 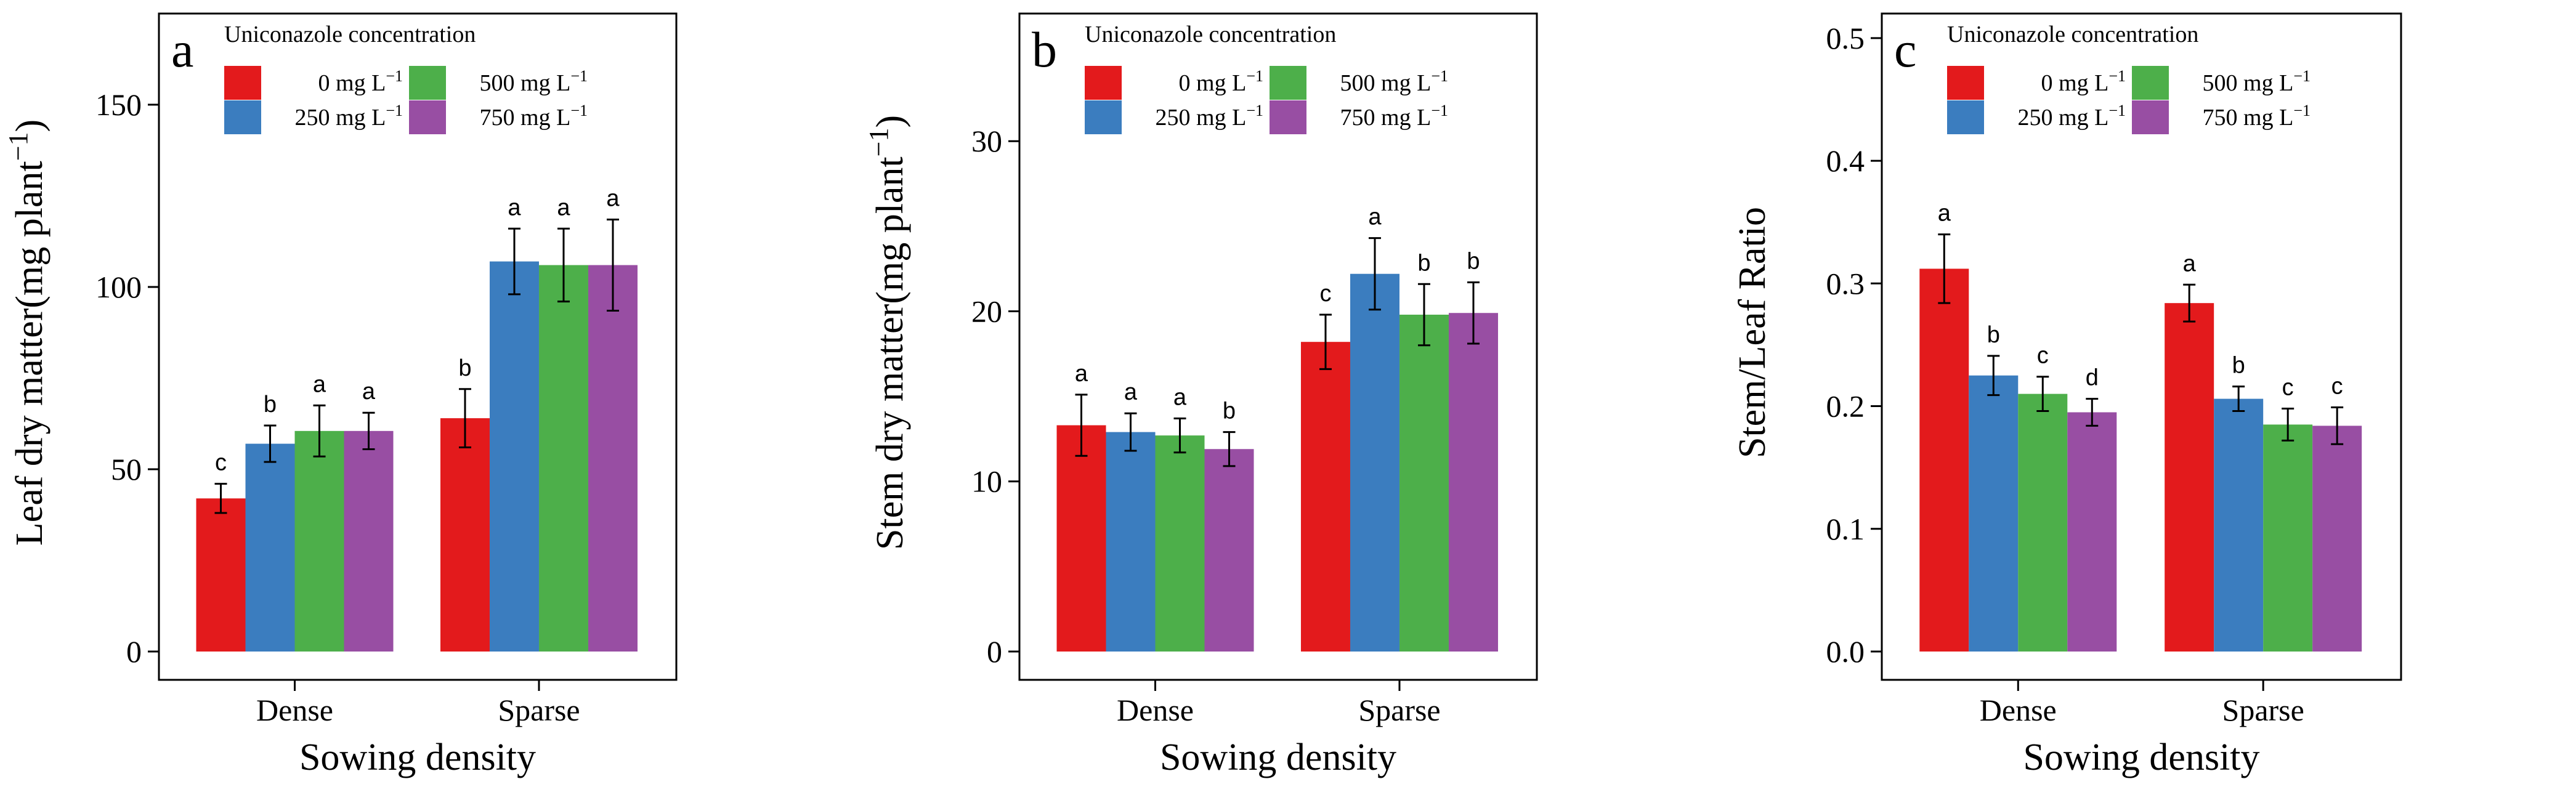 What do you see at coordinates (1044, 50) in the screenshot?
I see `panel-letter: b` at bounding box center [1044, 50].